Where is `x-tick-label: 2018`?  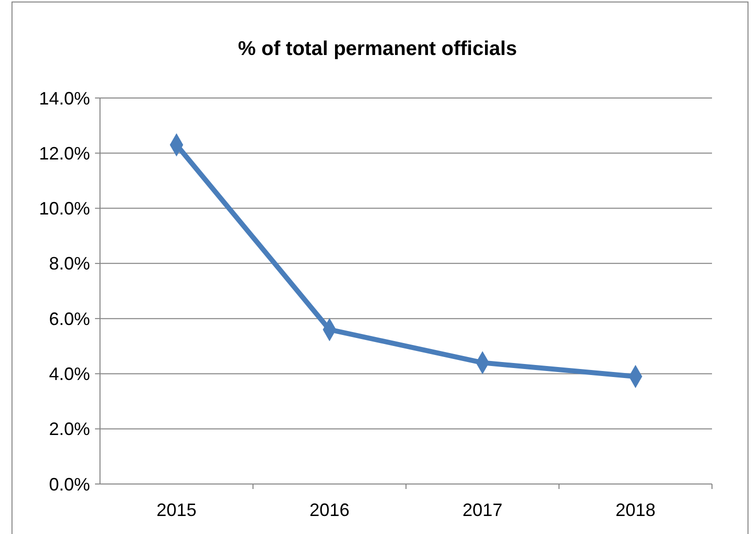
x-tick-label: 2018 is located at coordinates (635, 510).